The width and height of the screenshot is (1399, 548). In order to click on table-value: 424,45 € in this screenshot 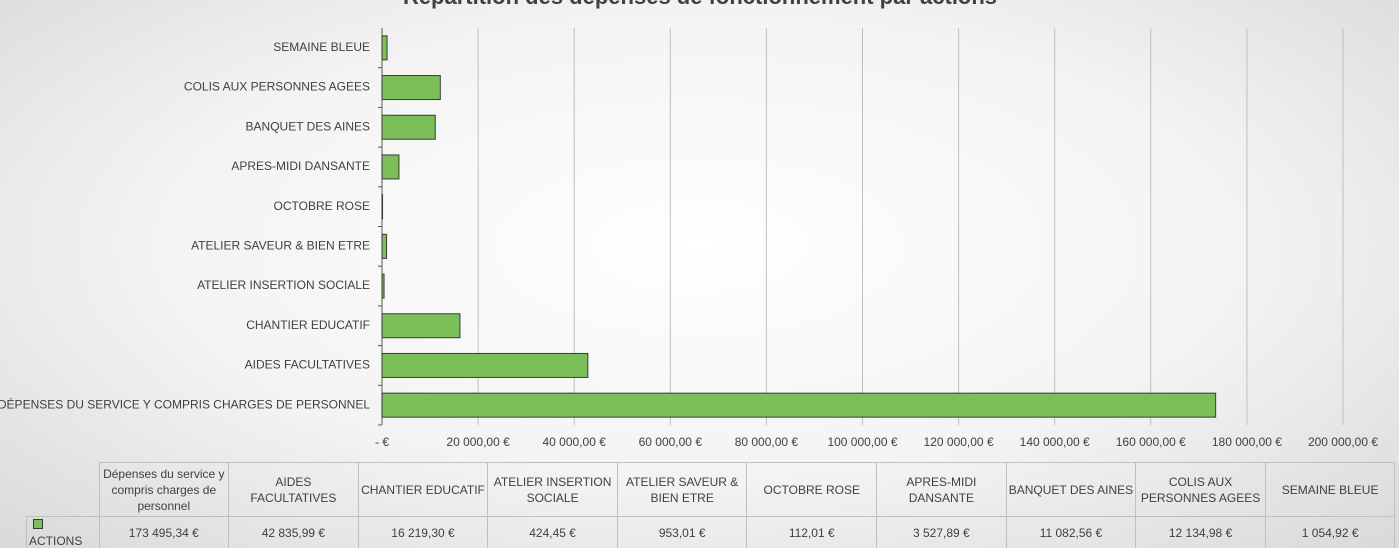, I will do `click(552, 532)`.